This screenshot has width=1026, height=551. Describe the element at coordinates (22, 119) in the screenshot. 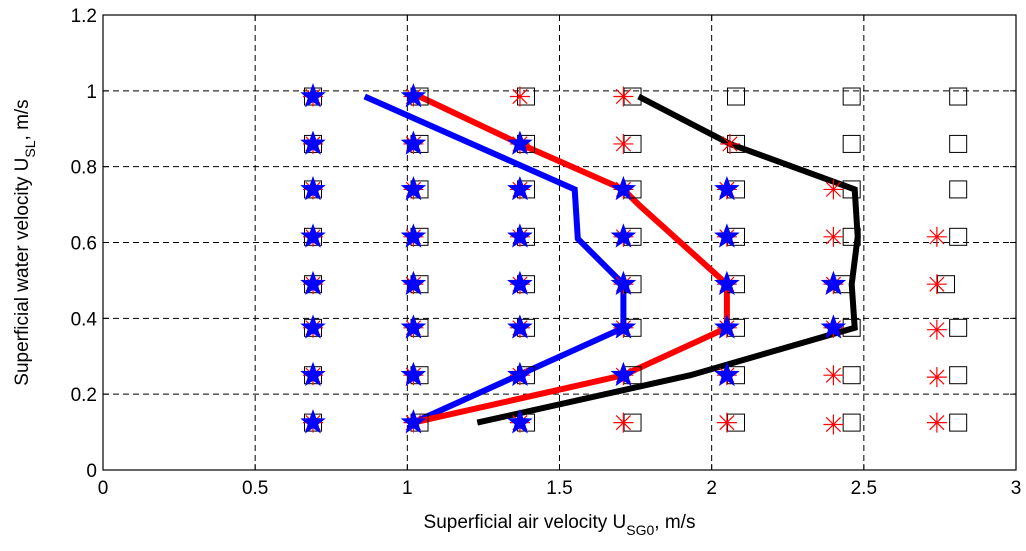

I see `y-axis-label-suffix: , m/s` at that location.